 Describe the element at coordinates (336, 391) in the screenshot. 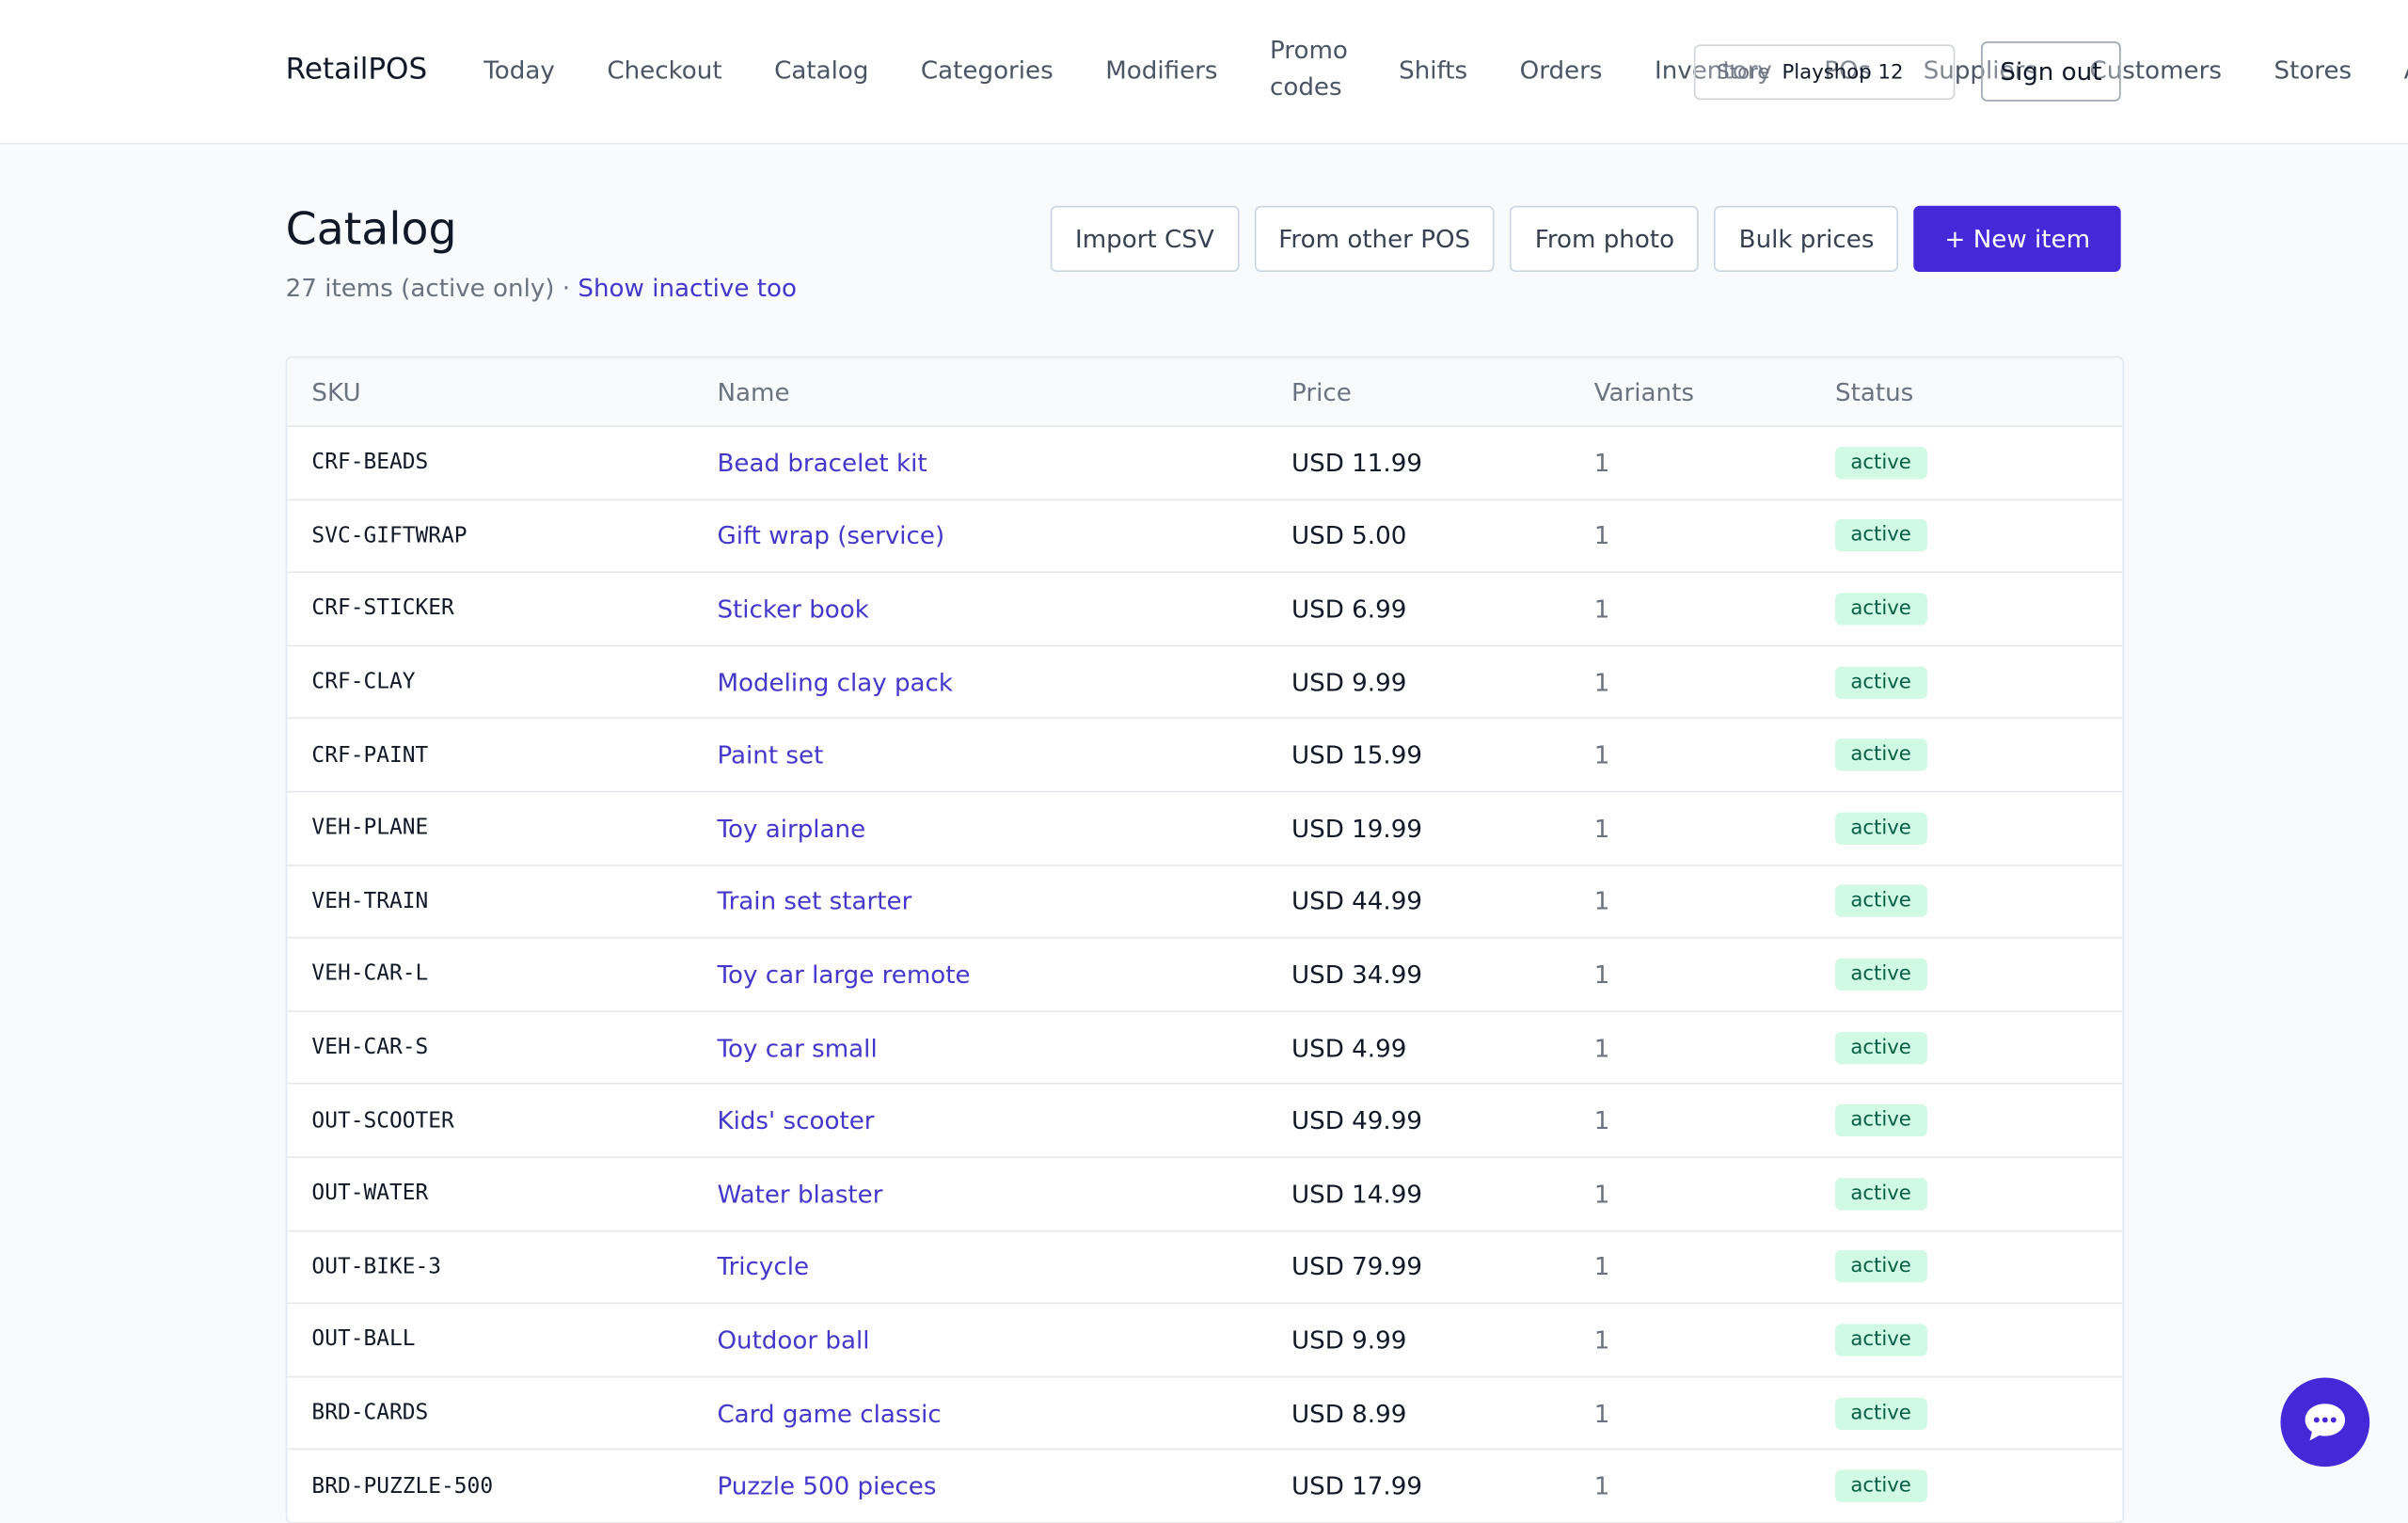

I see `column-header: SKU` at that location.